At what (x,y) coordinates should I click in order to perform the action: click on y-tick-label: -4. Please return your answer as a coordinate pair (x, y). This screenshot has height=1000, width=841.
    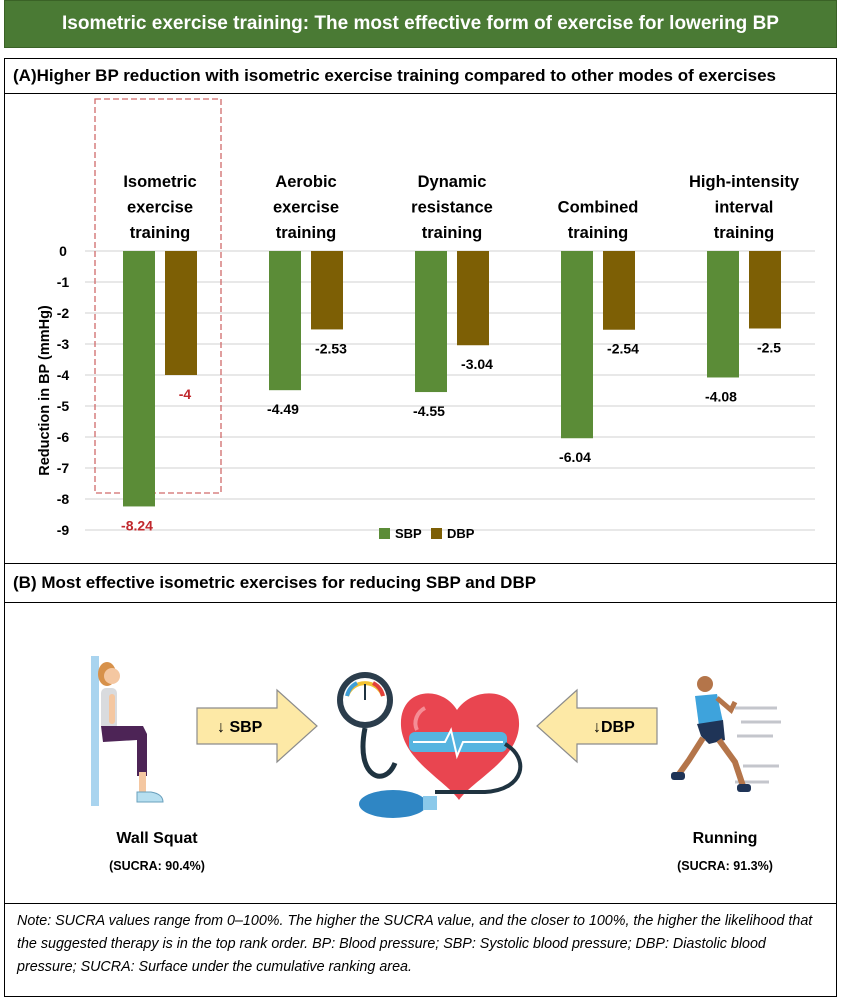
    Looking at the image, I should click on (63, 375).